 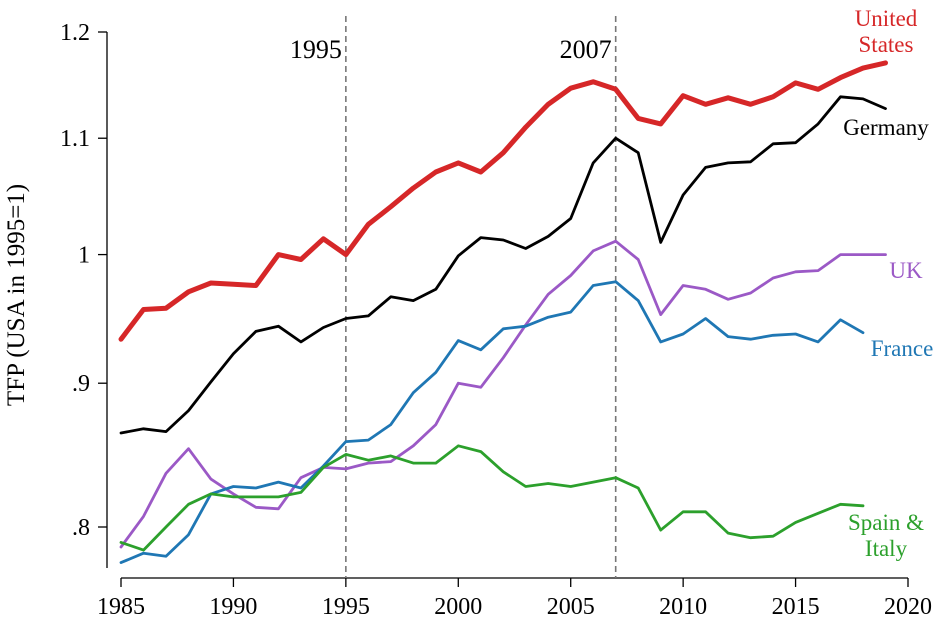 I want to click on series-label-spain-italy: Spain &, so click(x=886, y=522).